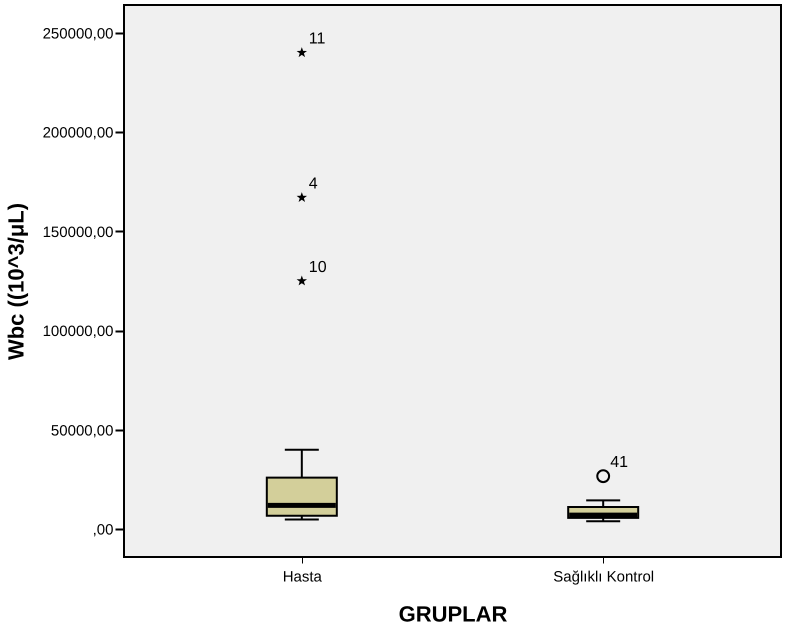 This screenshot has height=630, width=786. I want to click on x-tick-label: Hasta, so click(302, 577).